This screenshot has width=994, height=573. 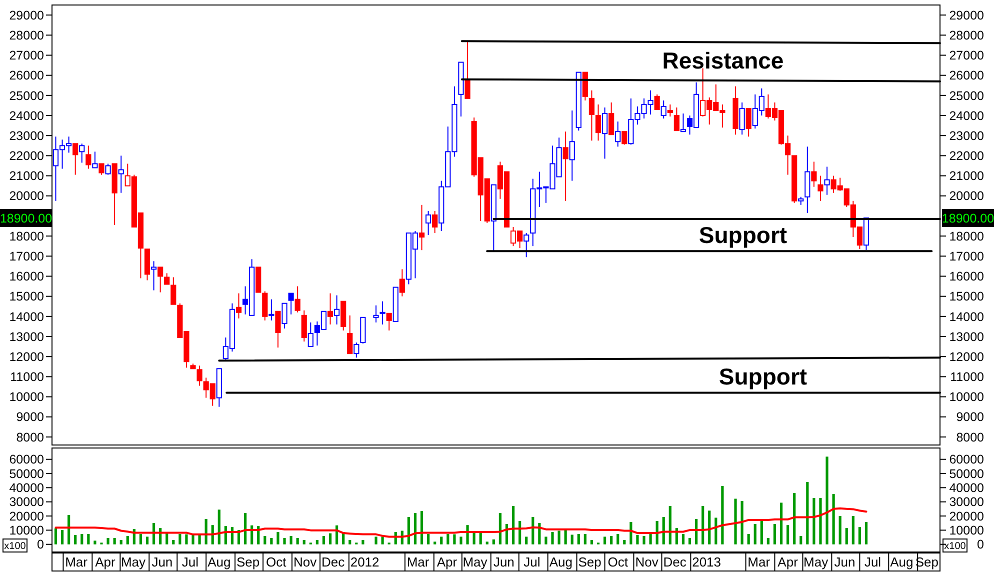 What do you see at coordinates (966, 75) in the screenshot?
I see `y2-tick-label: 26000` at bounding box center [966, 75].